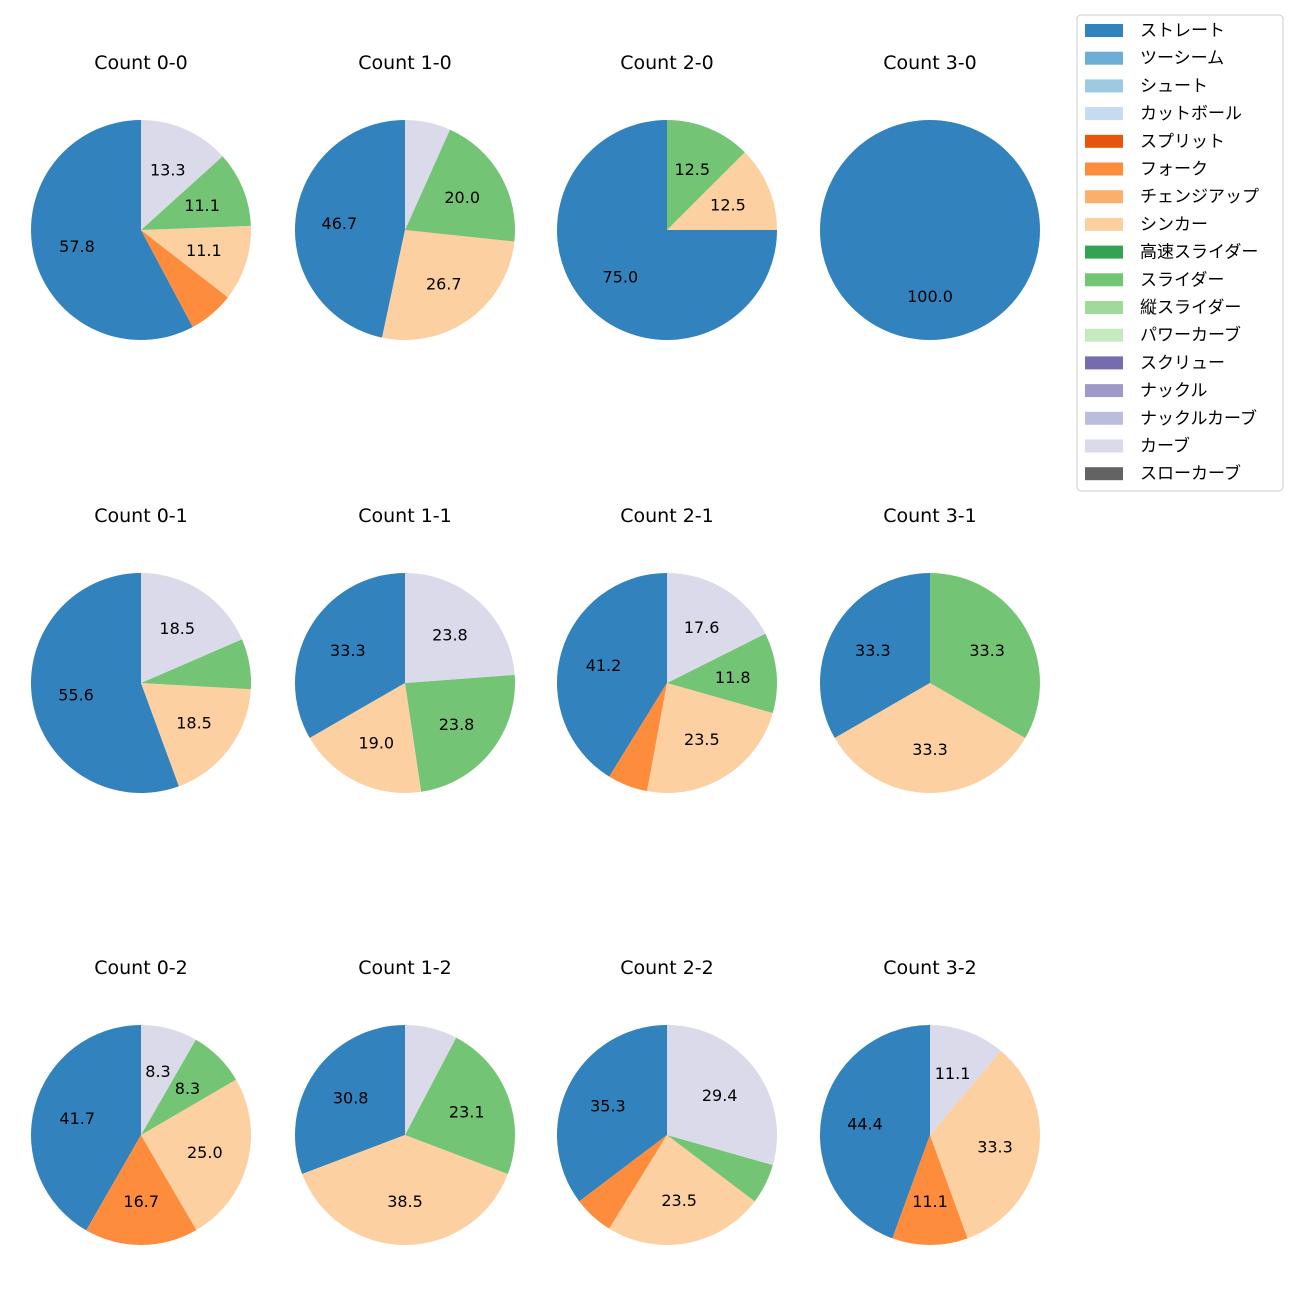 The width and height of the screenshot is (1300, 1300). Describe the element at coordinates (1191, 114) in the screenshot. I see `legend-label: カットボール` at that location.